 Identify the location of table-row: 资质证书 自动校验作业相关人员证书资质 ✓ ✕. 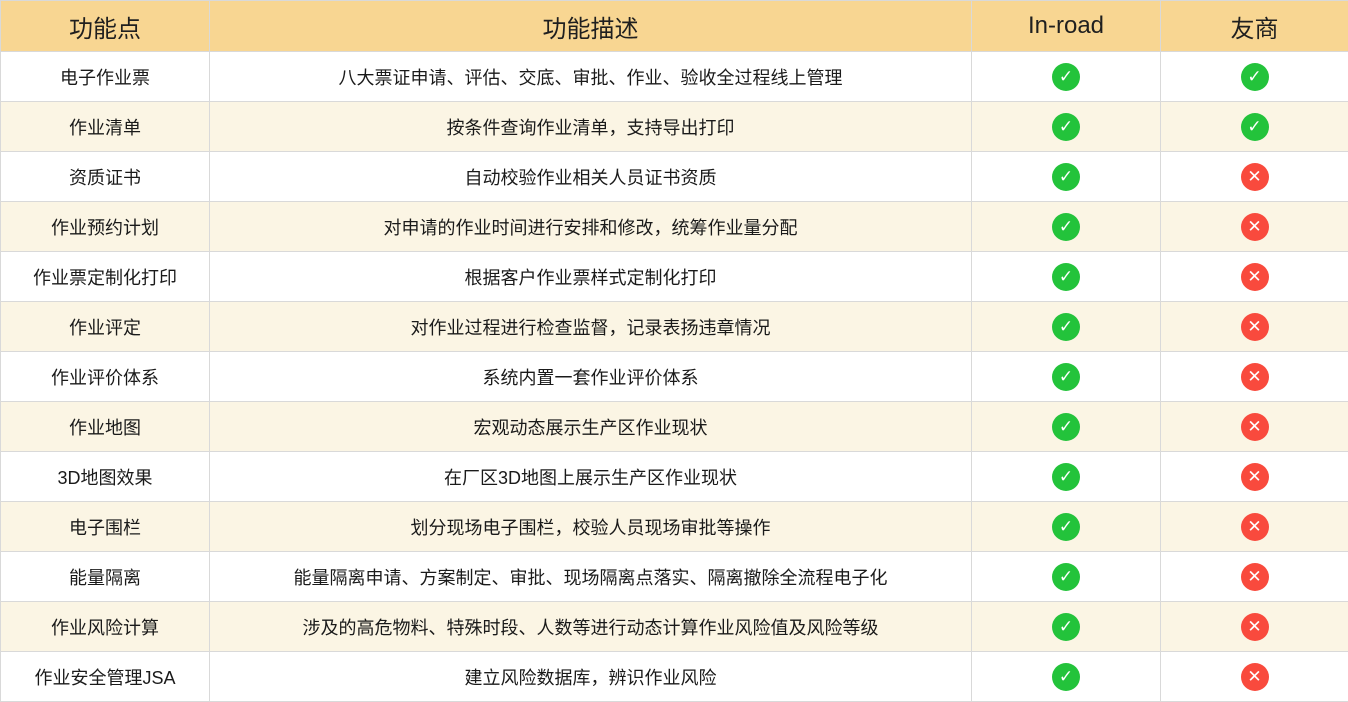
(674, 177).